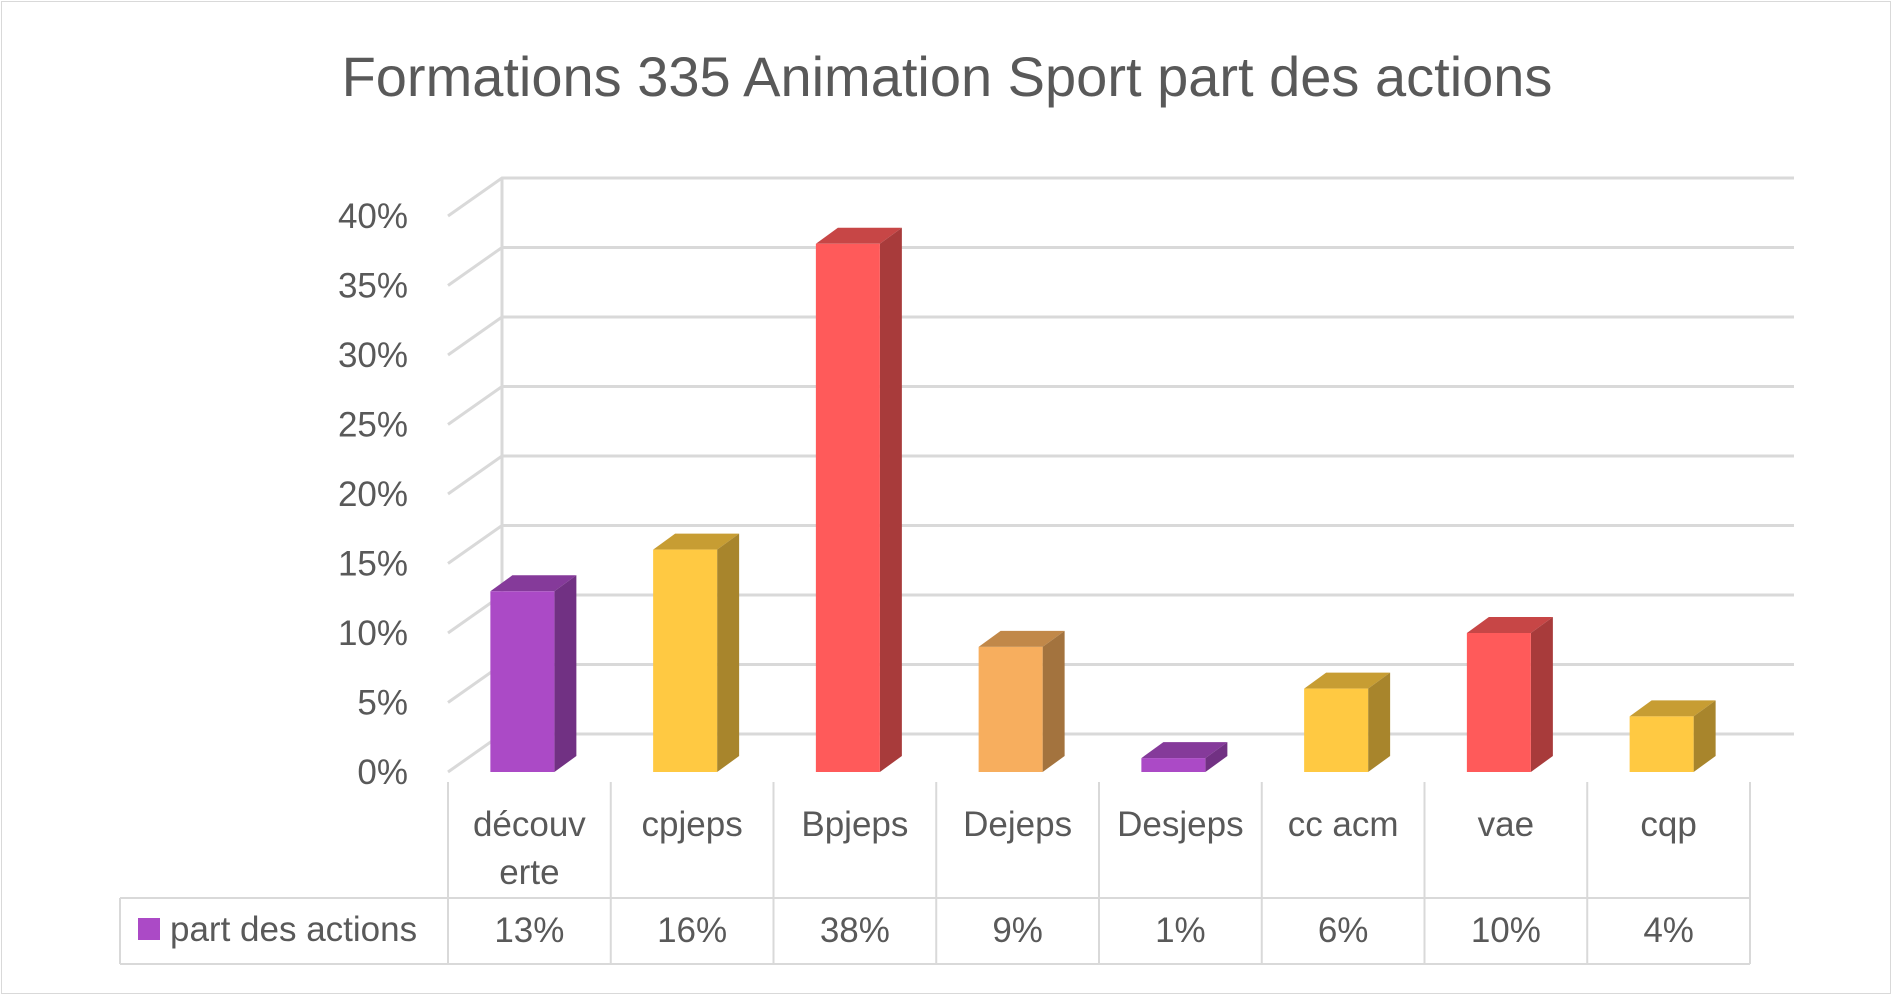 Image resolution: width=1894 pixels, height=997 pixels. Describe the element at coordinates (692, 824) in the screenshot. I see `category-label: cpjeps` at that location.